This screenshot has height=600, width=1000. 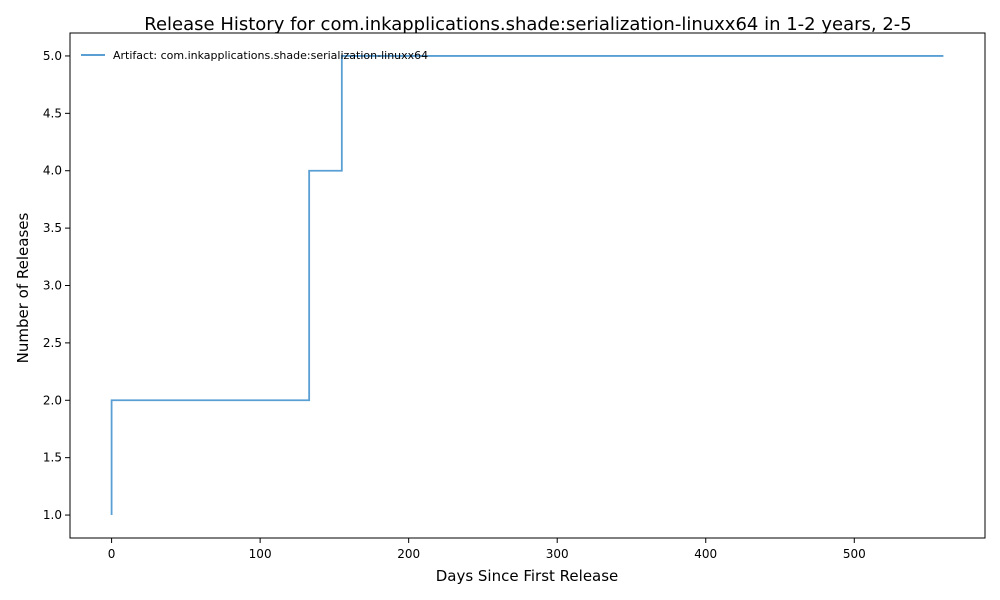 What do you see at coordinates (52, 113) in the screenshot?
I see `y-tick-label: 4.5` at bounding box center [52, 113].